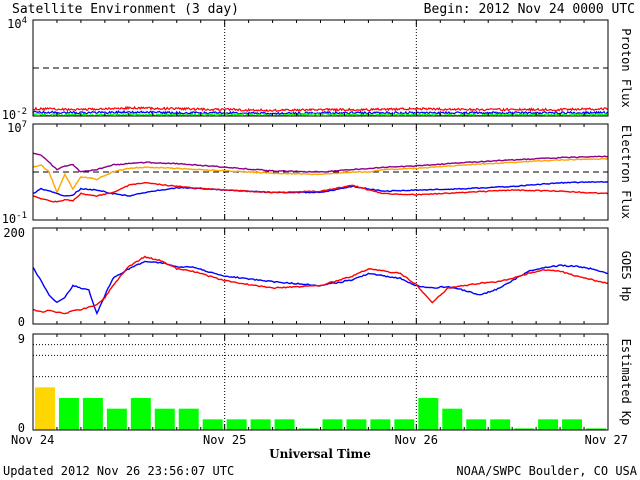  I want to click on x-axis-label: Universal Time, so click(320, 454).